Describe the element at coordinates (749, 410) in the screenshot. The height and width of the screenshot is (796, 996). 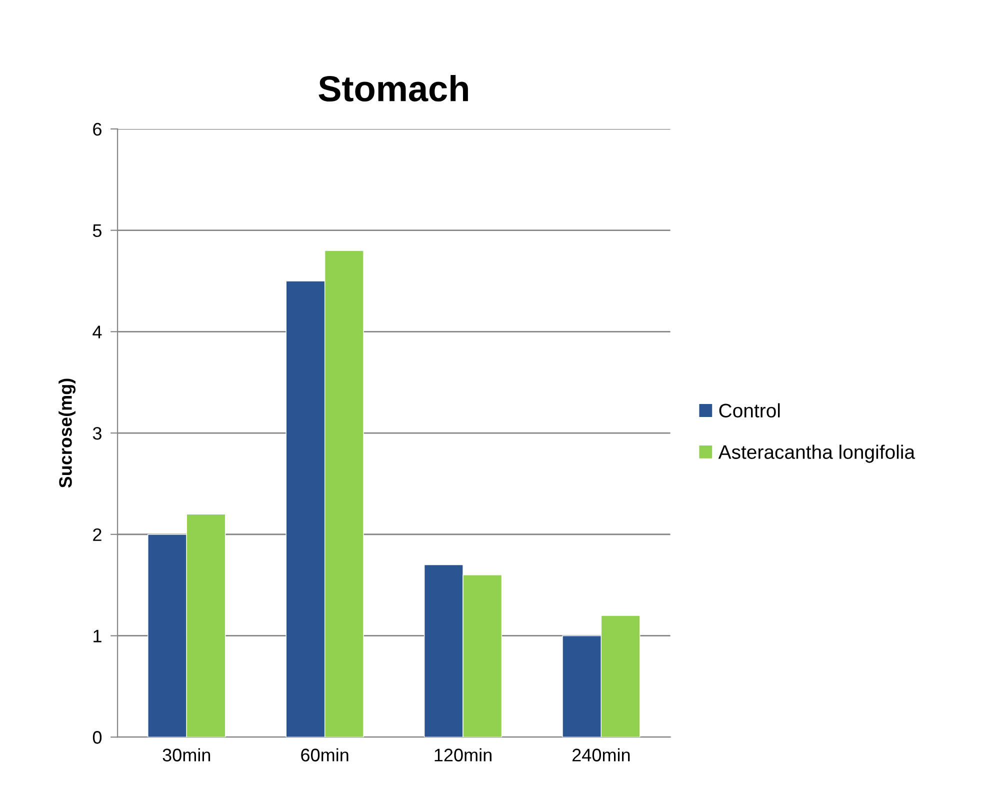
I see `legend-label: Control` at that location.